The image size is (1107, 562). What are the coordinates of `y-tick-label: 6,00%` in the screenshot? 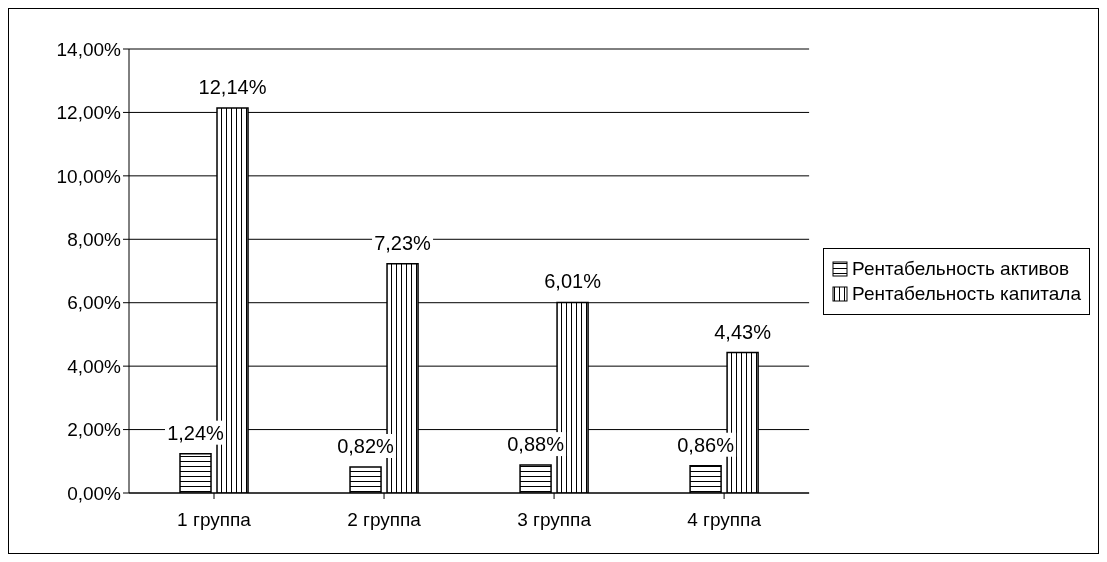 It's located at (94, 303).